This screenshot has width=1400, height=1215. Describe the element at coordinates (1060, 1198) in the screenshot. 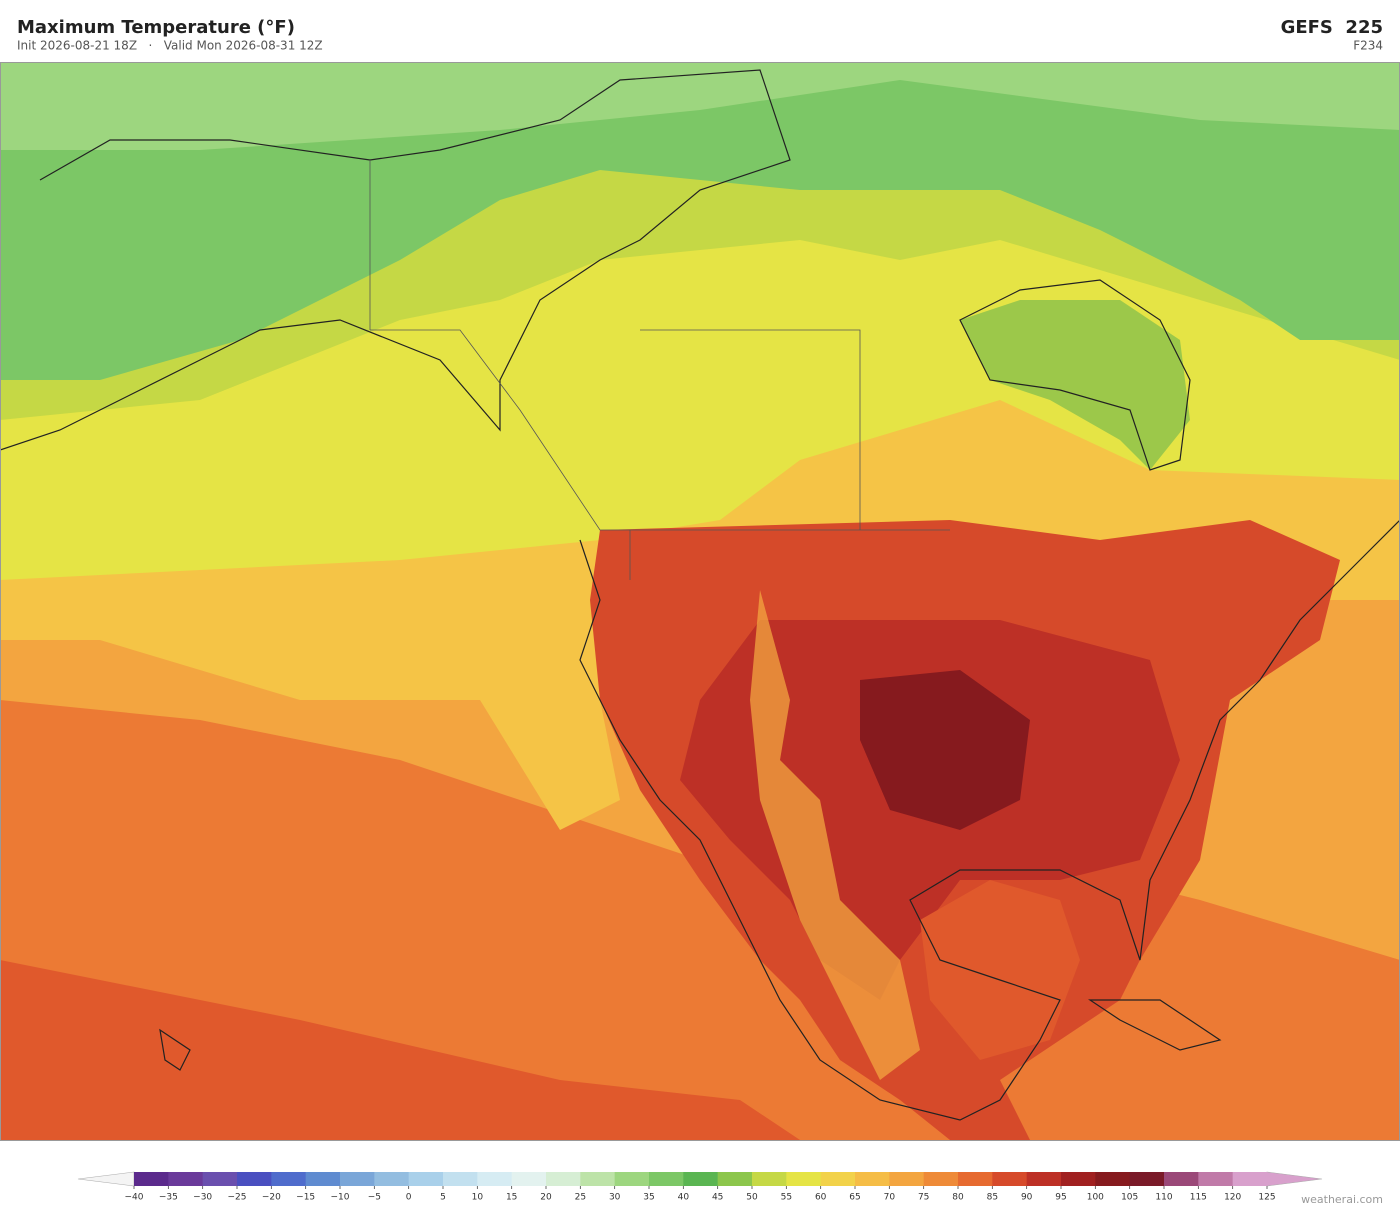

I see `colorbar-tick-label: 95` at that location.